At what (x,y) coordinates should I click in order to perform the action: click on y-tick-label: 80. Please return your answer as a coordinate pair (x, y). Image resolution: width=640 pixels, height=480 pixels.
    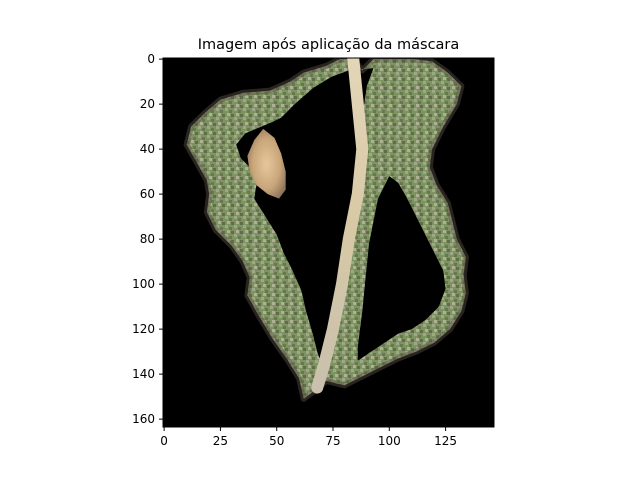
    Looking at the image, I should click on (147, 239).